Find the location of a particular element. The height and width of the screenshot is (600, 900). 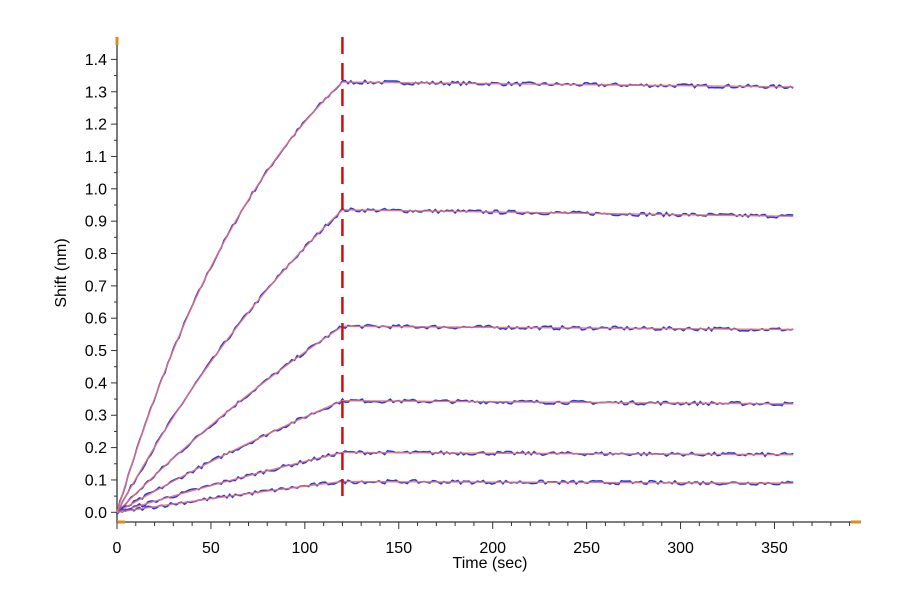

y-tick-label: 0.7 is located at coordinates (96, 286).